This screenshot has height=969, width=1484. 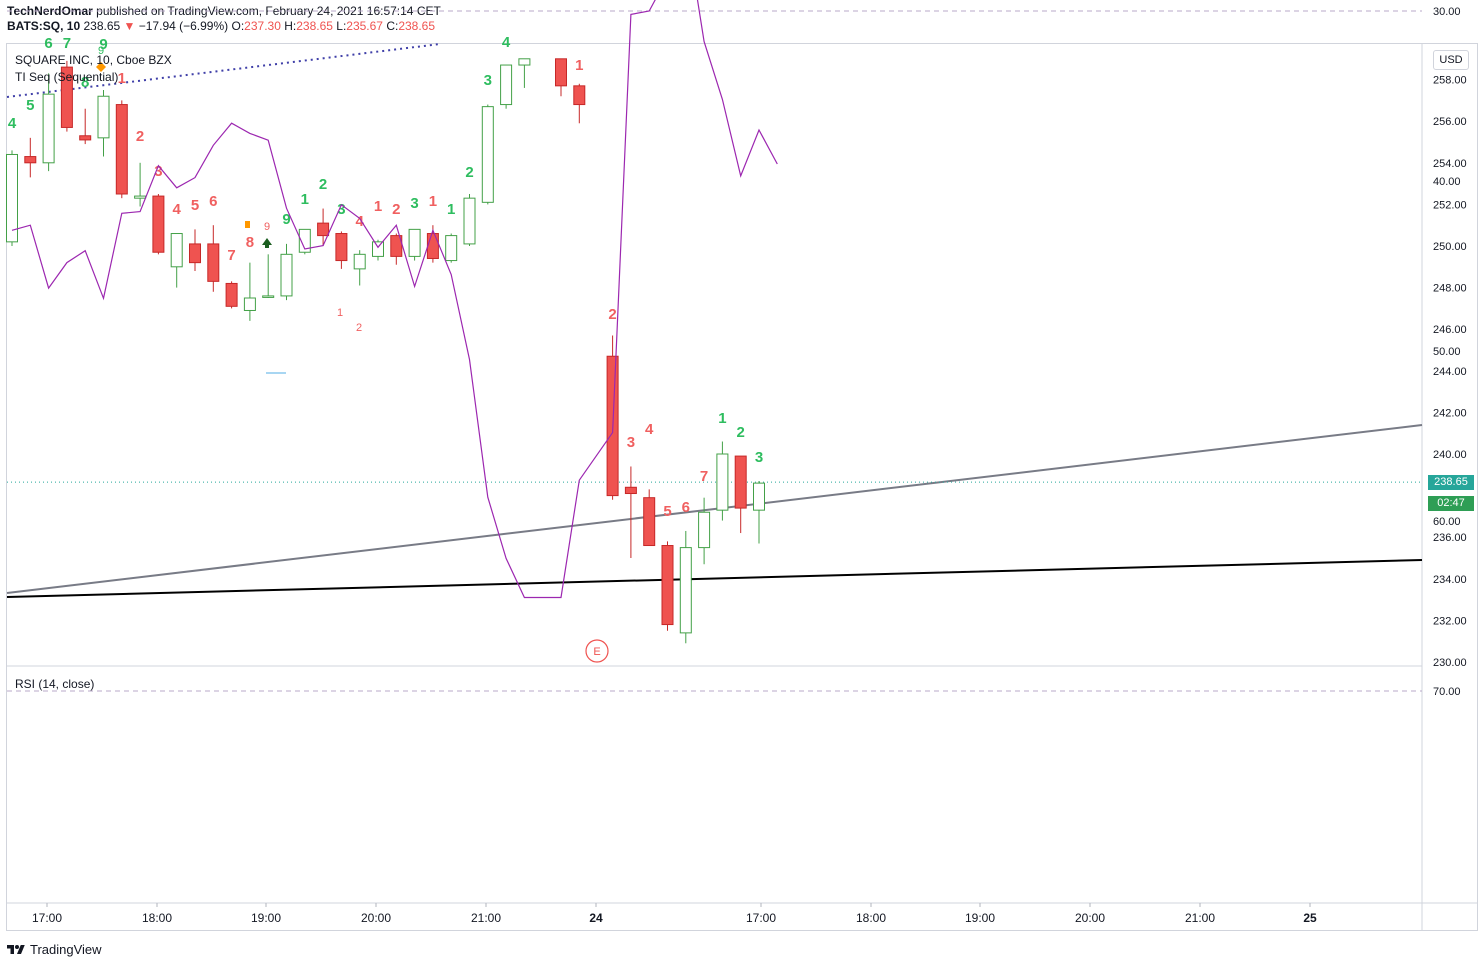 What do you see at coordinates (67, 77) in the screenshot?
I see `indicator-legend: TI Seq (Sequential)` at bounding box center [67, 77].